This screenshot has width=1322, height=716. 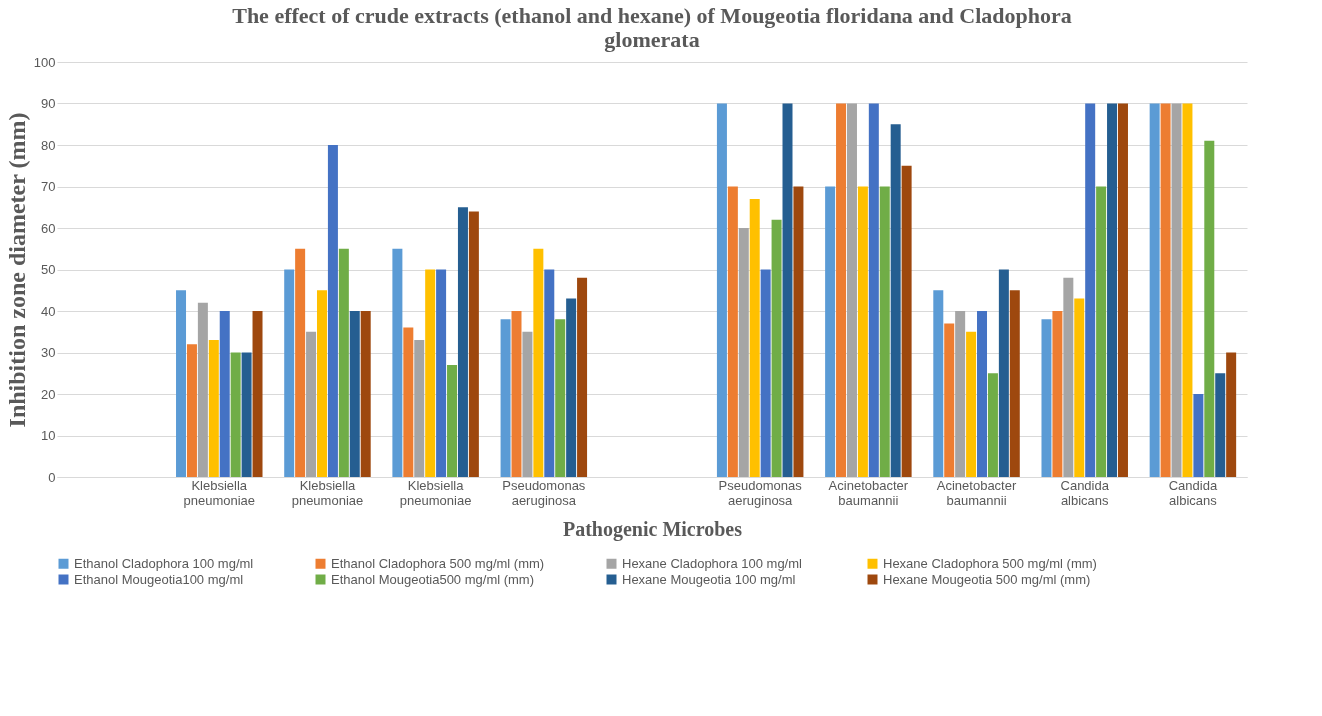 What do you see at coordinates (712, 563) in the screenshot?
I see `legend-label: Hexane Cladophora 100 mg/ml` at bounding box center [712, 563].